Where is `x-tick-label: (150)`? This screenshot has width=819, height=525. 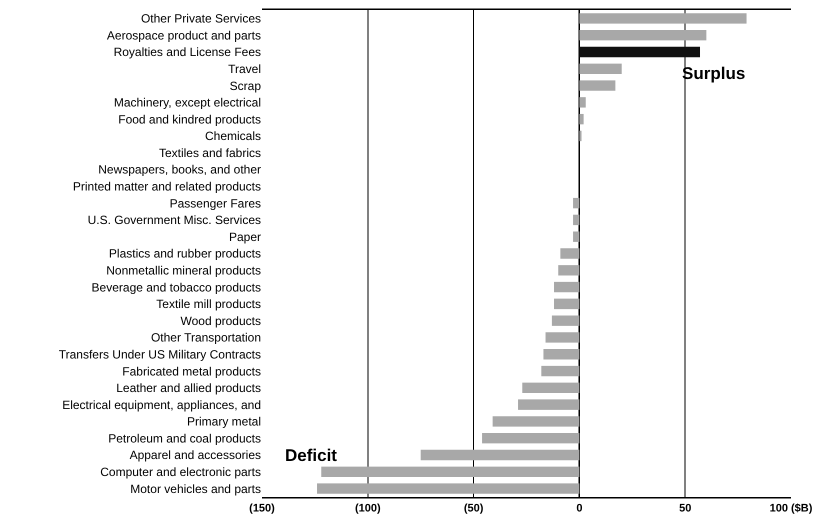 x-tick-label: (150) is located at coordinates (262, 508).